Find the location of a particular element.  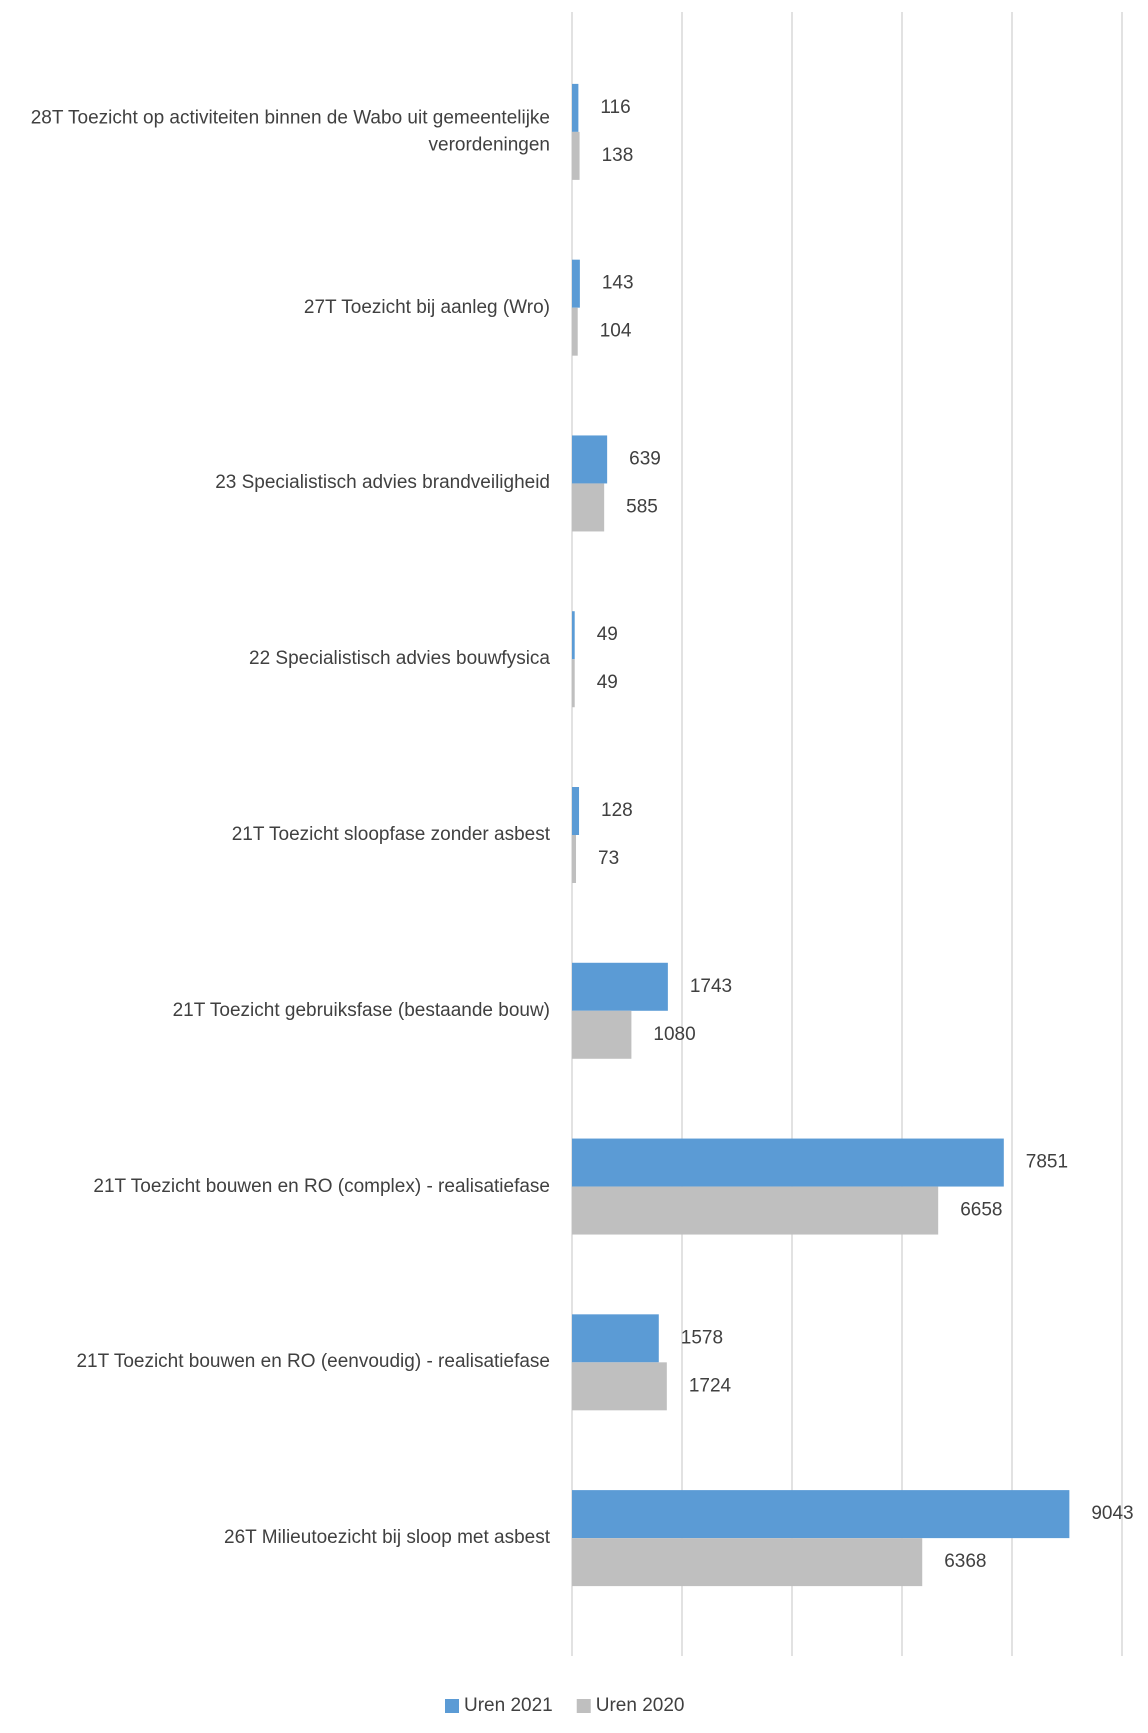

data-label: 1724 is located at coordinates (710, 1385).